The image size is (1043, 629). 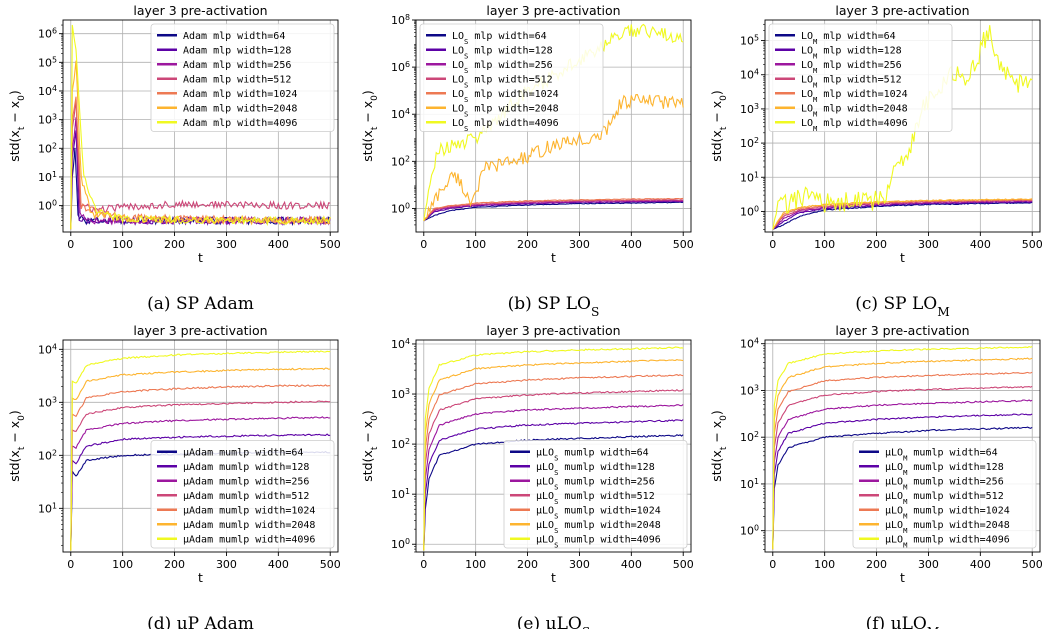 What do you see at coordinates (499, 38) in the screenshot?
I see `legend-label: LOS mlp width=64` at bounding box center [499, 38].